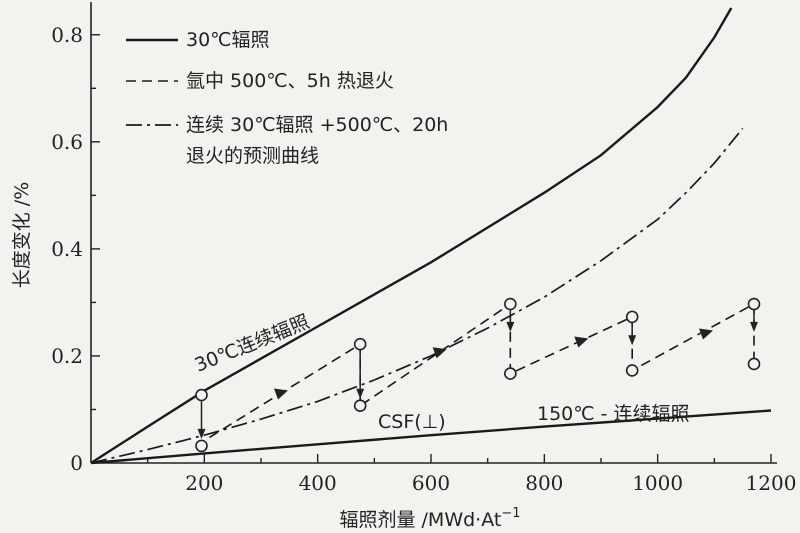 The image size is (800, 533). I want to click on y-tick-label: 0.2, so click(67, 356).